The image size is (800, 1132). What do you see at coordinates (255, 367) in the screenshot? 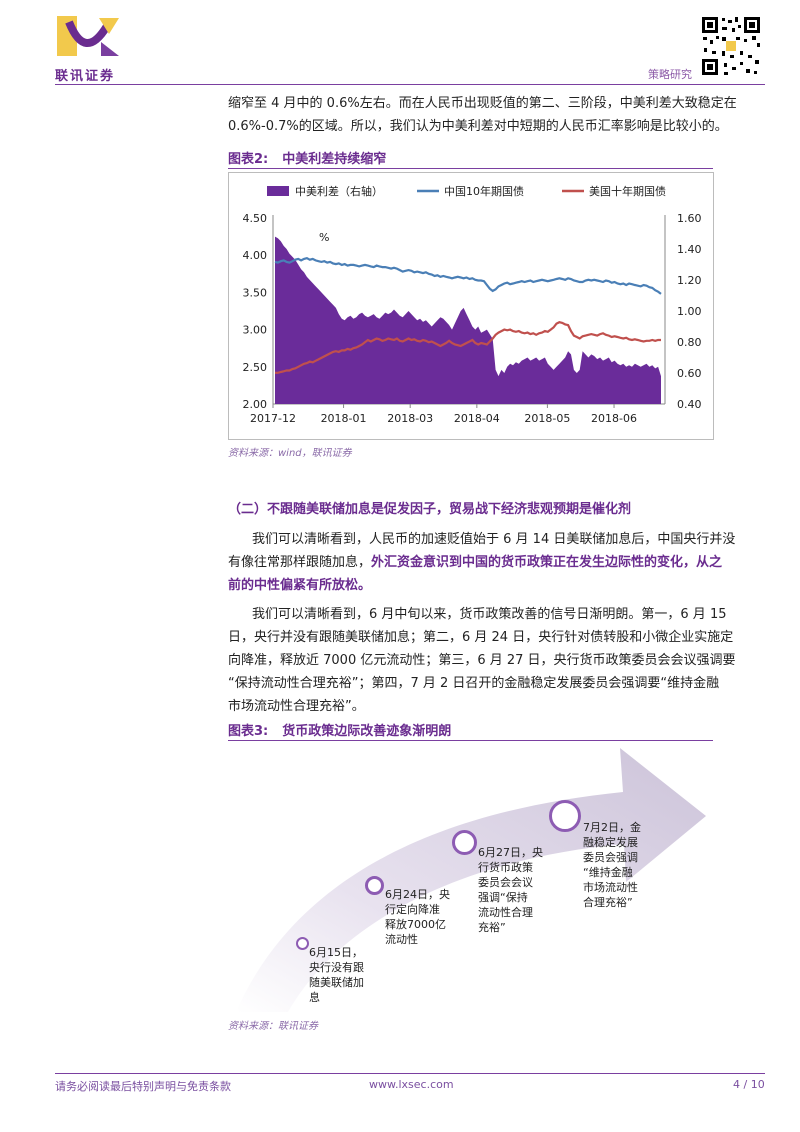
I see `y-left-tick-label: 2.50` at bounding box center [255, 367].